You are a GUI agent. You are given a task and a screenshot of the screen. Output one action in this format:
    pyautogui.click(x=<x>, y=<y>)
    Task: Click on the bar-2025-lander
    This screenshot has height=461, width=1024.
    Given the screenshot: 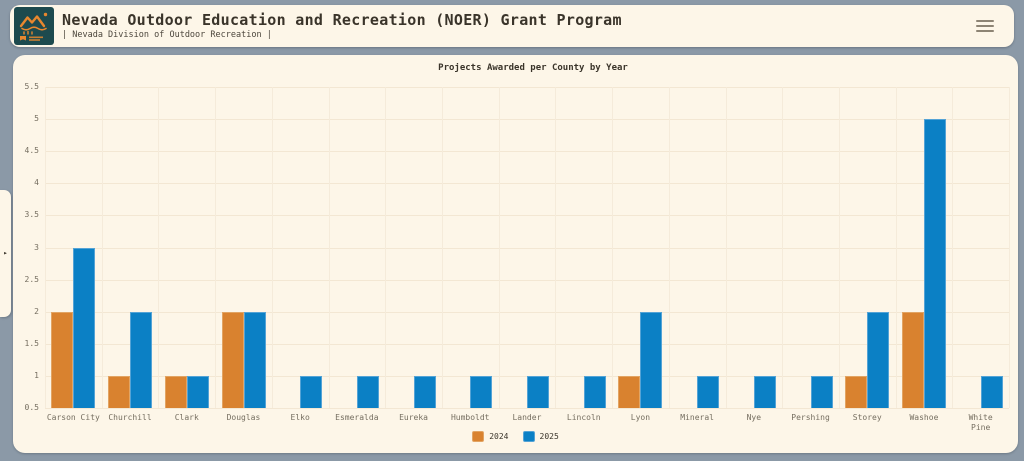 What is the action you would take?
    pyautogui.click(x=538, y=391)
    